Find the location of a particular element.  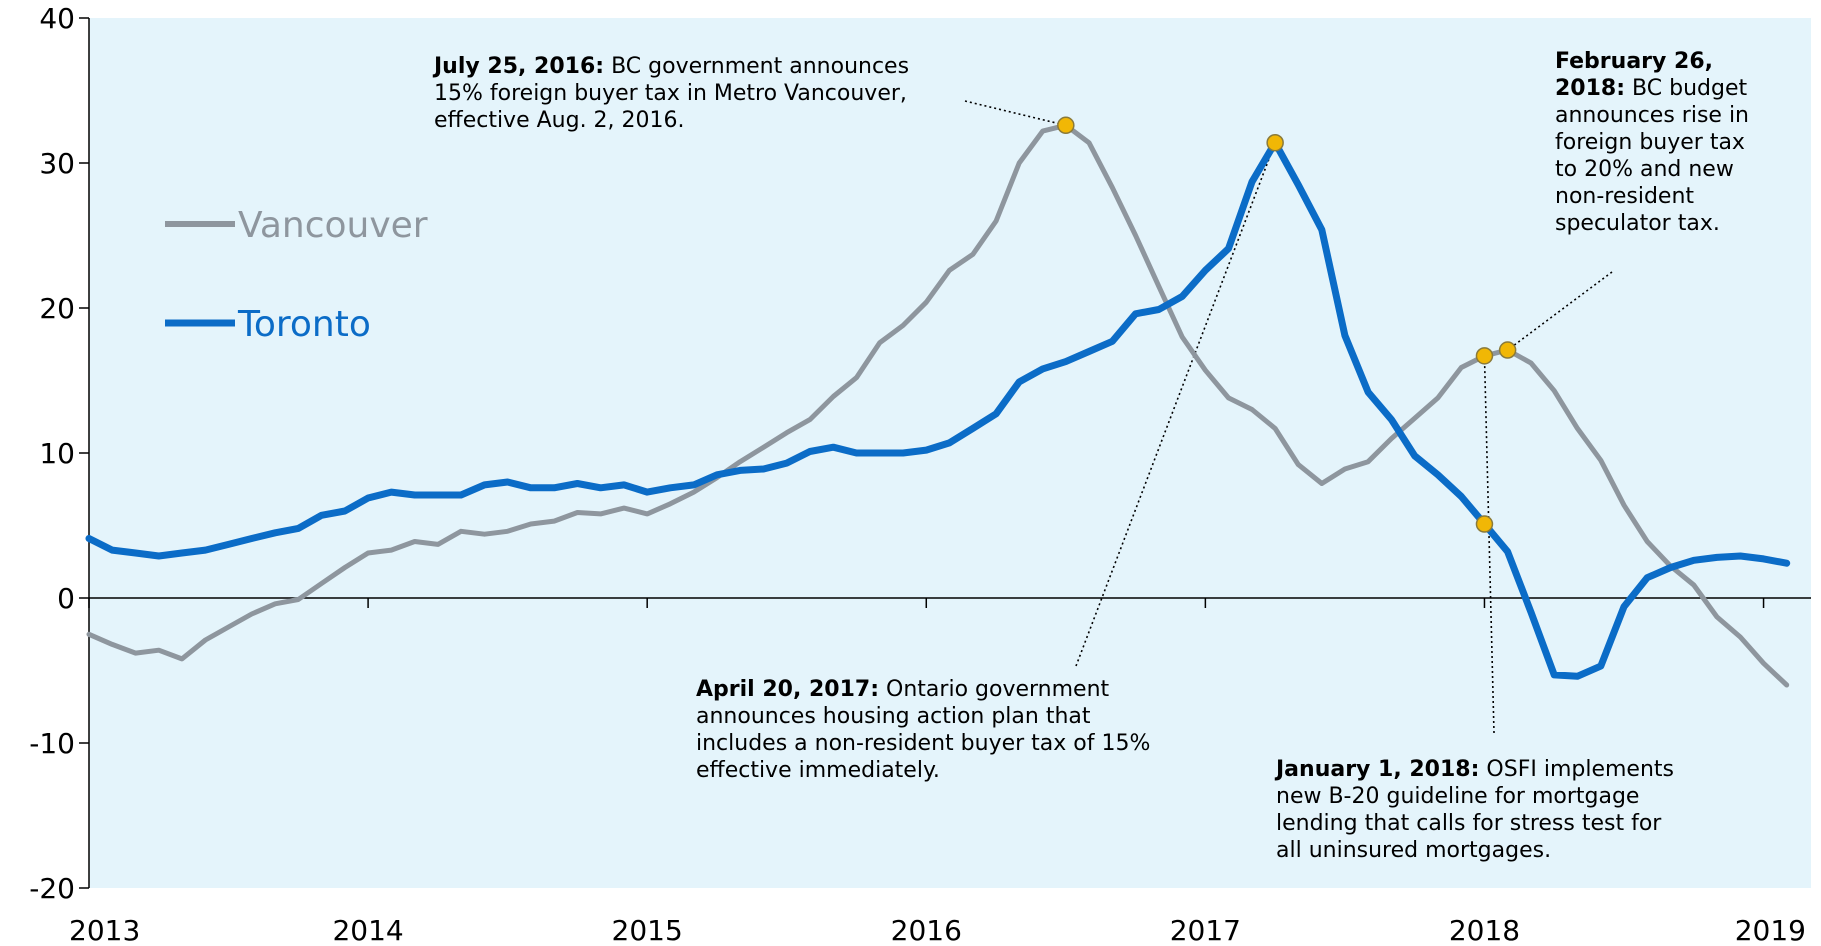

annotation-text: new B-20 guideline for mortgage is located at coordinates (1458, 796).